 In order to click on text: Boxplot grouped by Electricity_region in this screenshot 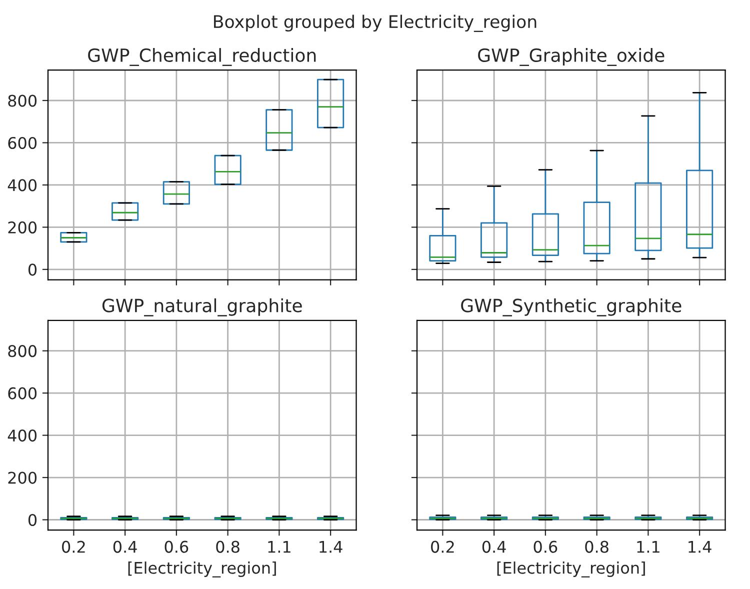, I will do `click(375, 23)`.